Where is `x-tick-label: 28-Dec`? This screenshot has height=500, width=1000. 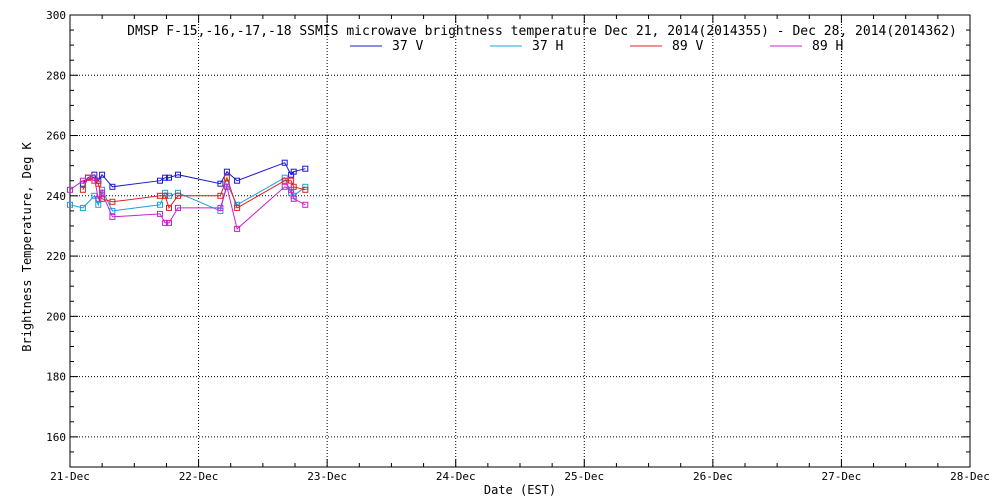
x-tick-label: 28-Dec is located at coordinates (970, 476).